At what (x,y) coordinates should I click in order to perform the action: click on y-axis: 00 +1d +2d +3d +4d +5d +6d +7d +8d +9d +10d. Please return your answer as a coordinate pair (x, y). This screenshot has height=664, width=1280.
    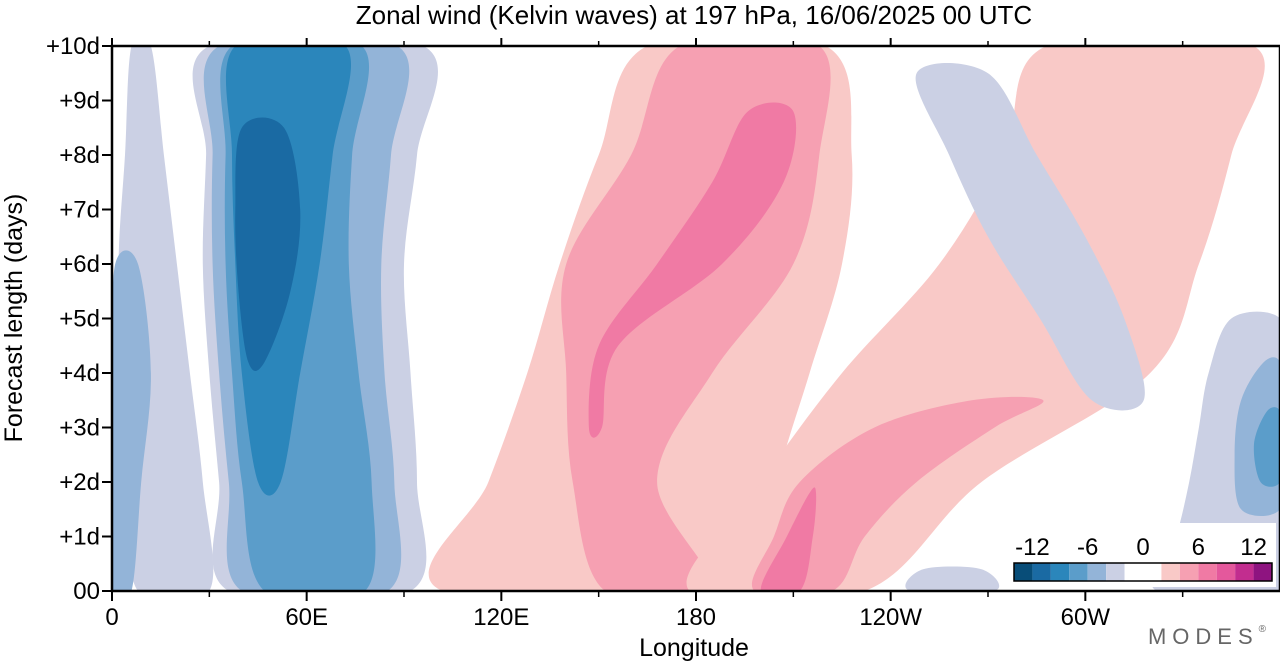
    Looking at the image, I should click on (79, 319).